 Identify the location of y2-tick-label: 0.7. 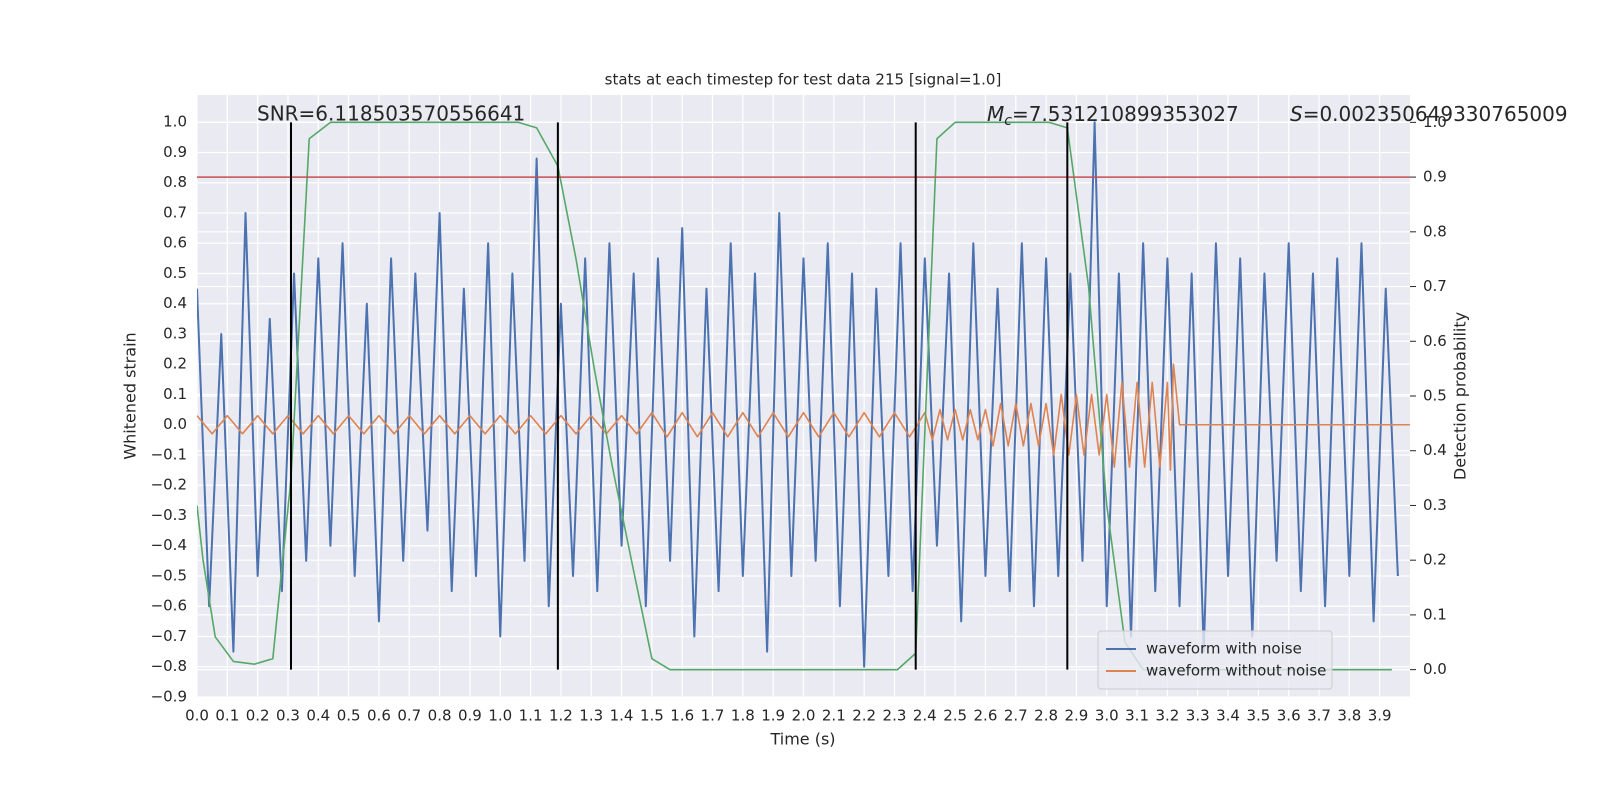
(1435, 286).